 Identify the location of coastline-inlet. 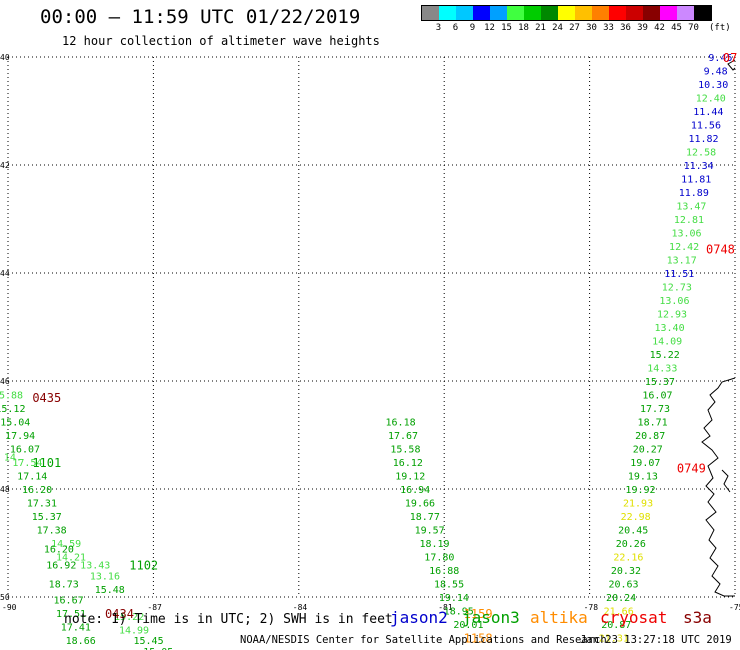
(726, 481).